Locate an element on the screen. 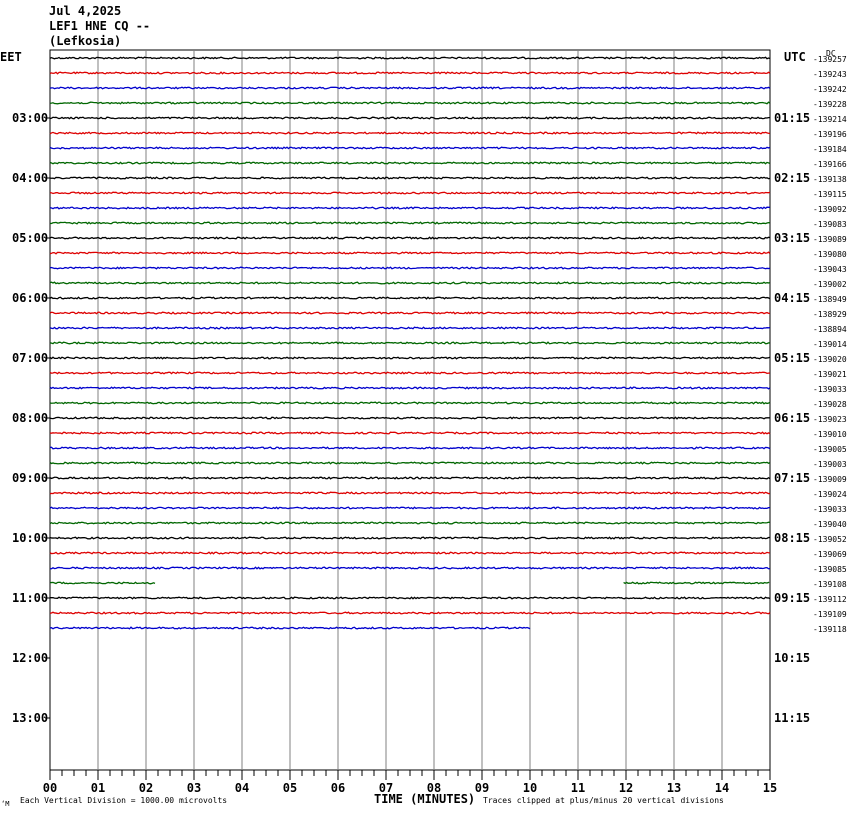  trace-offset-label: -138949 is located at coordinates (830, 299).